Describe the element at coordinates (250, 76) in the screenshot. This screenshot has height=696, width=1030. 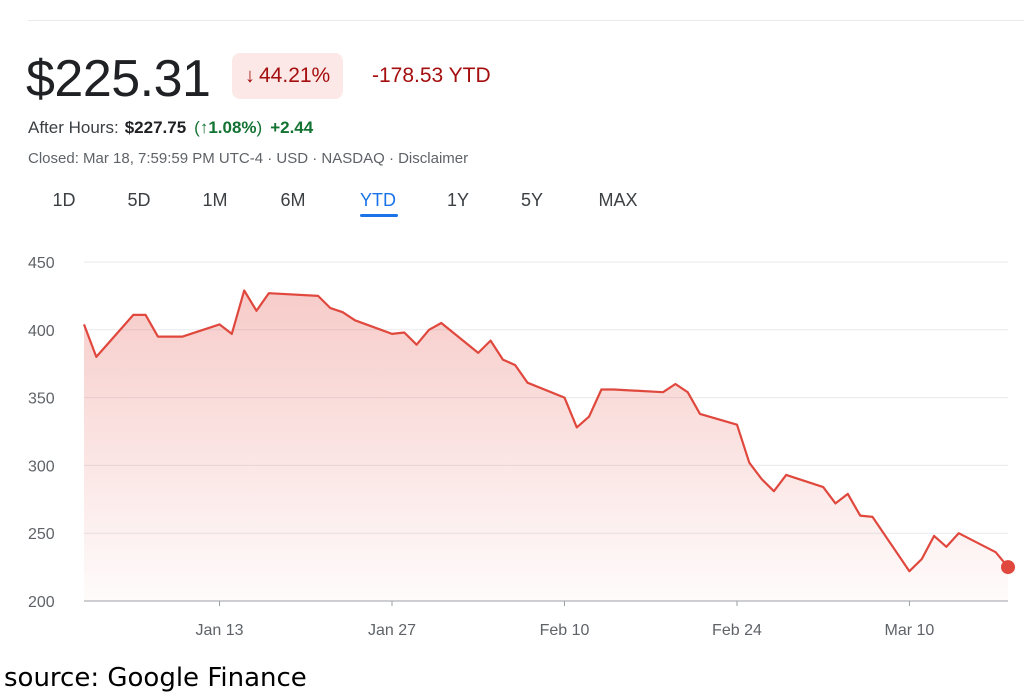
I see `down-arrow-icon: ↓` at that location.